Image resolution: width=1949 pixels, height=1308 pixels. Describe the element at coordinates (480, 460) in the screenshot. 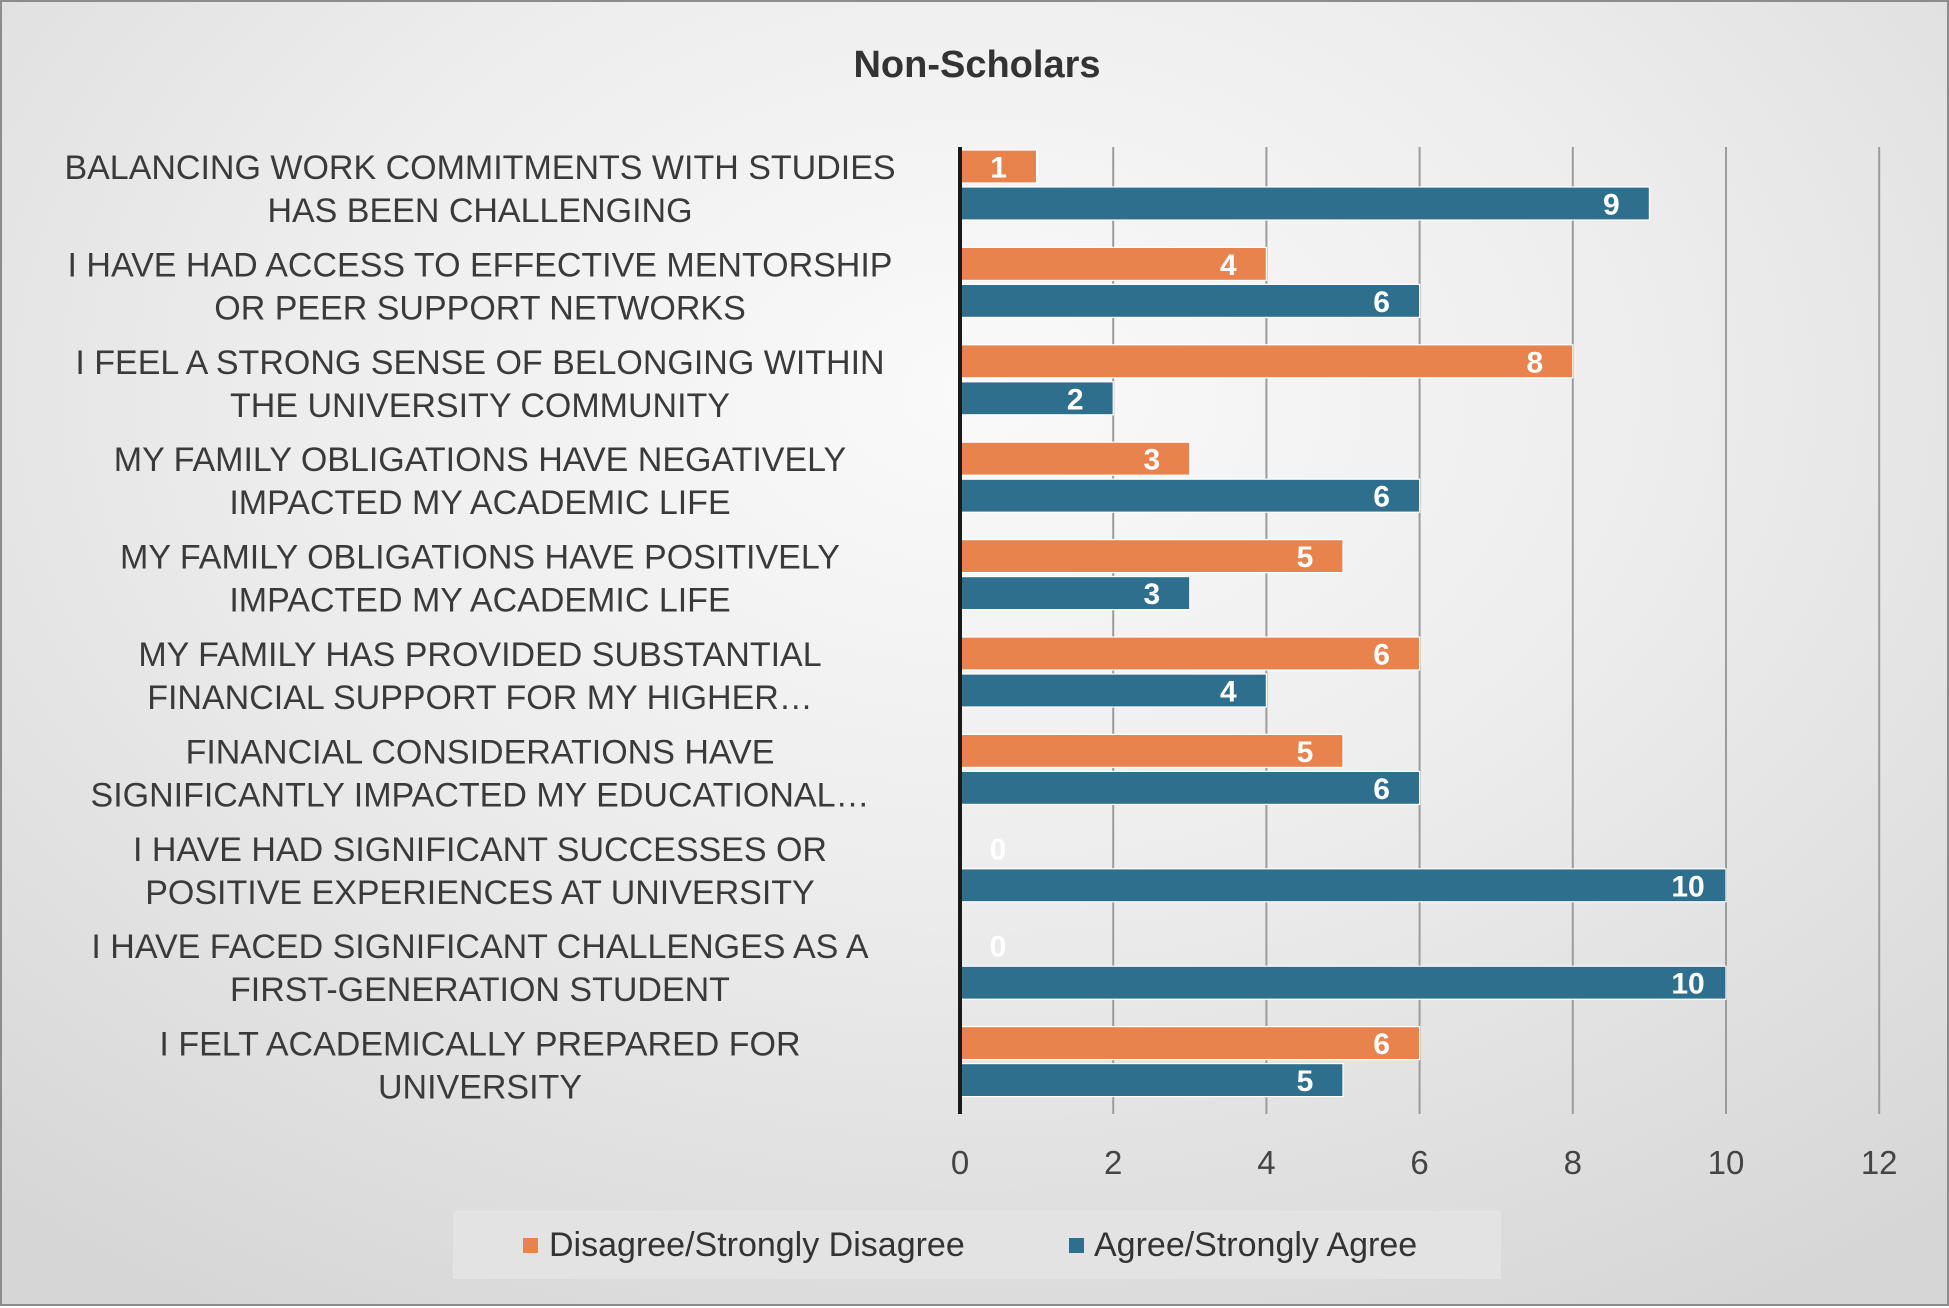

I see `category-label-4-line-1: MY FAMILY OBLIGATIONS HAVE NEGATIVELY` at that location.